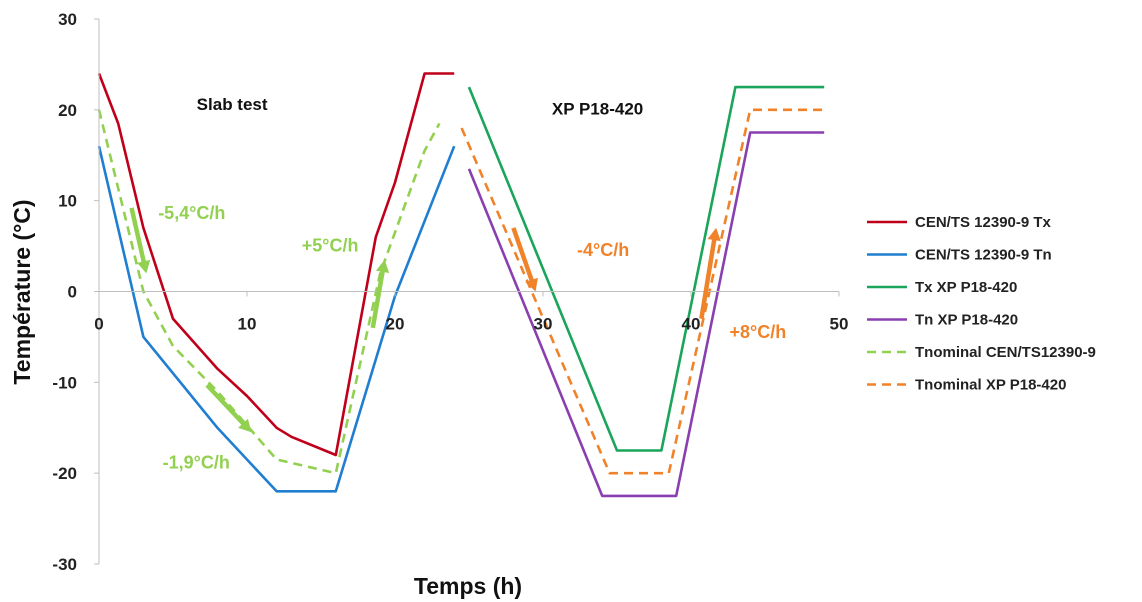  What do you see at coordinates (966, 287) in the screenshot?
I see `legend-label: Tx XP P18-420` at bounding box center [966, 287].